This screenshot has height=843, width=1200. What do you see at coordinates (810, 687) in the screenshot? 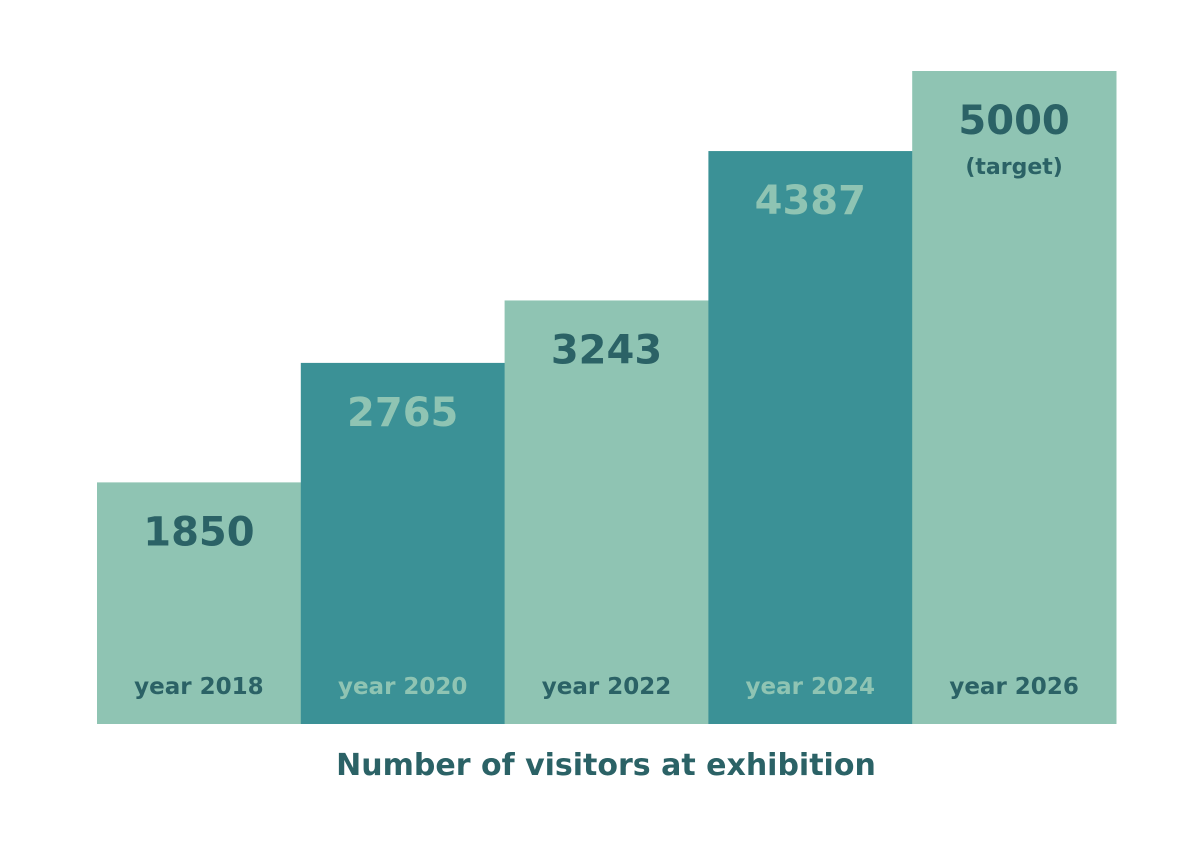
I see `category-label: year 2024` at bounding box center [810, 687].